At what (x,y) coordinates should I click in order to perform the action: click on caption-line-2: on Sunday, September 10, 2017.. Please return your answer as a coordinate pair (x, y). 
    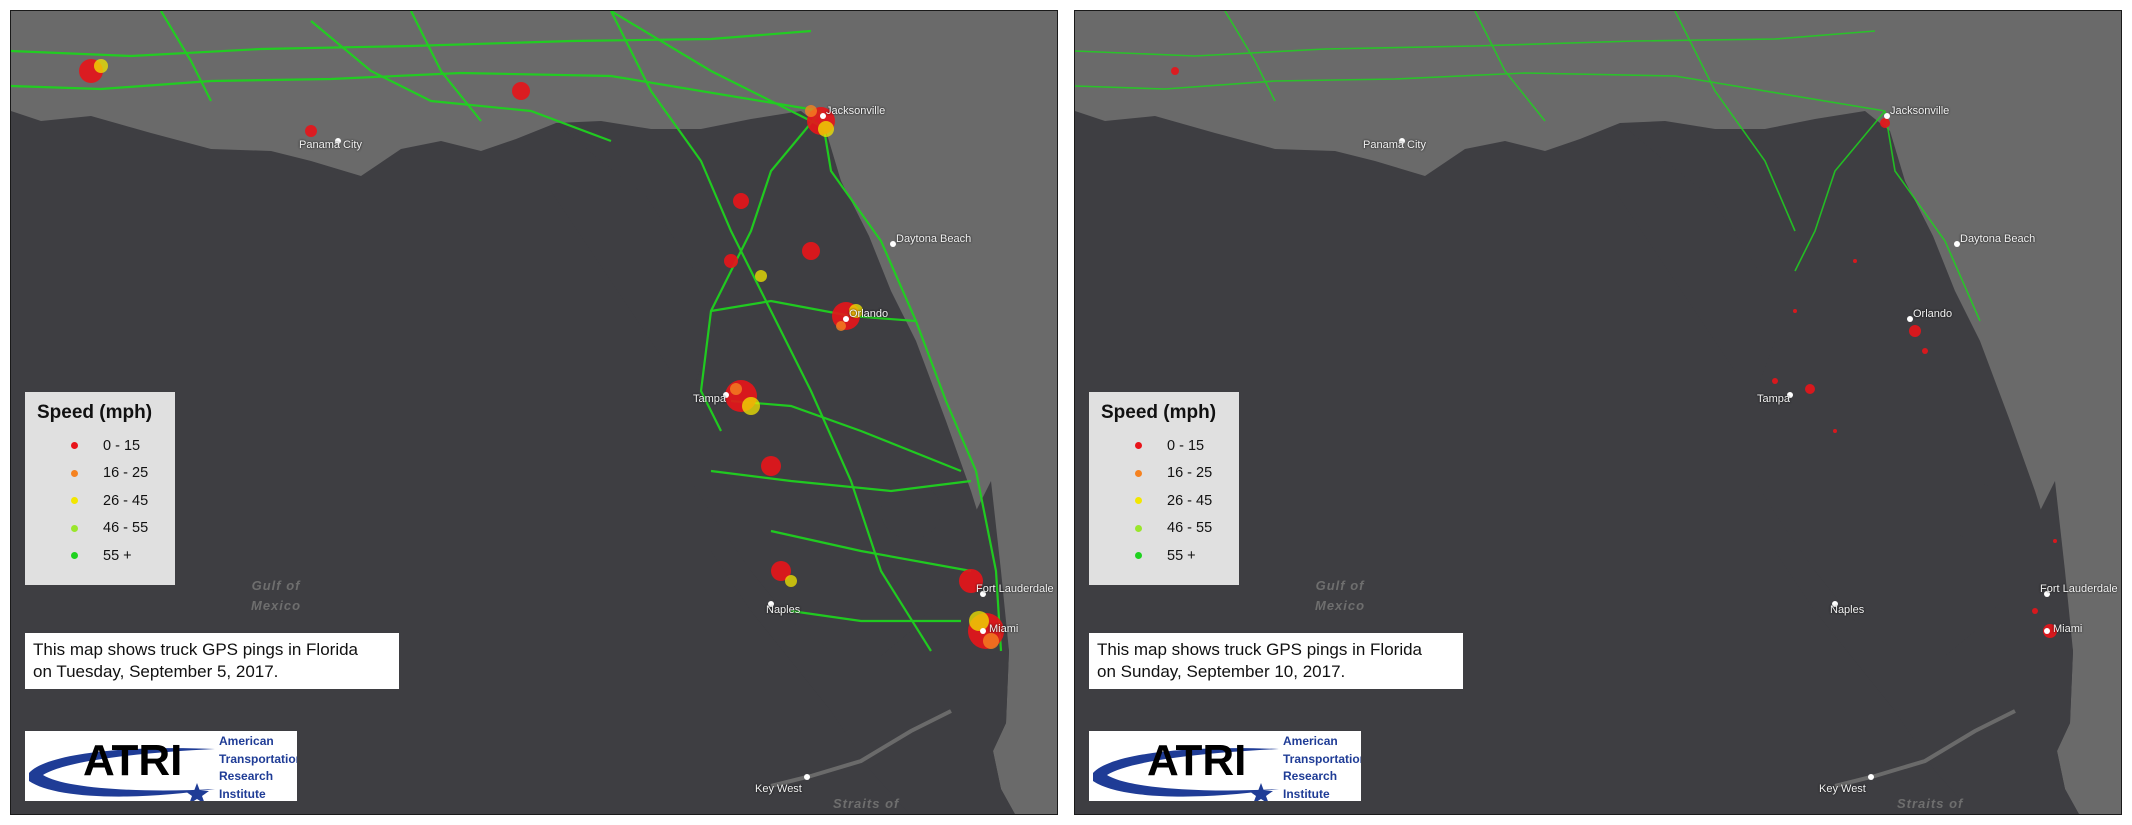
    Looking at the image, I should click on (1221, 671).